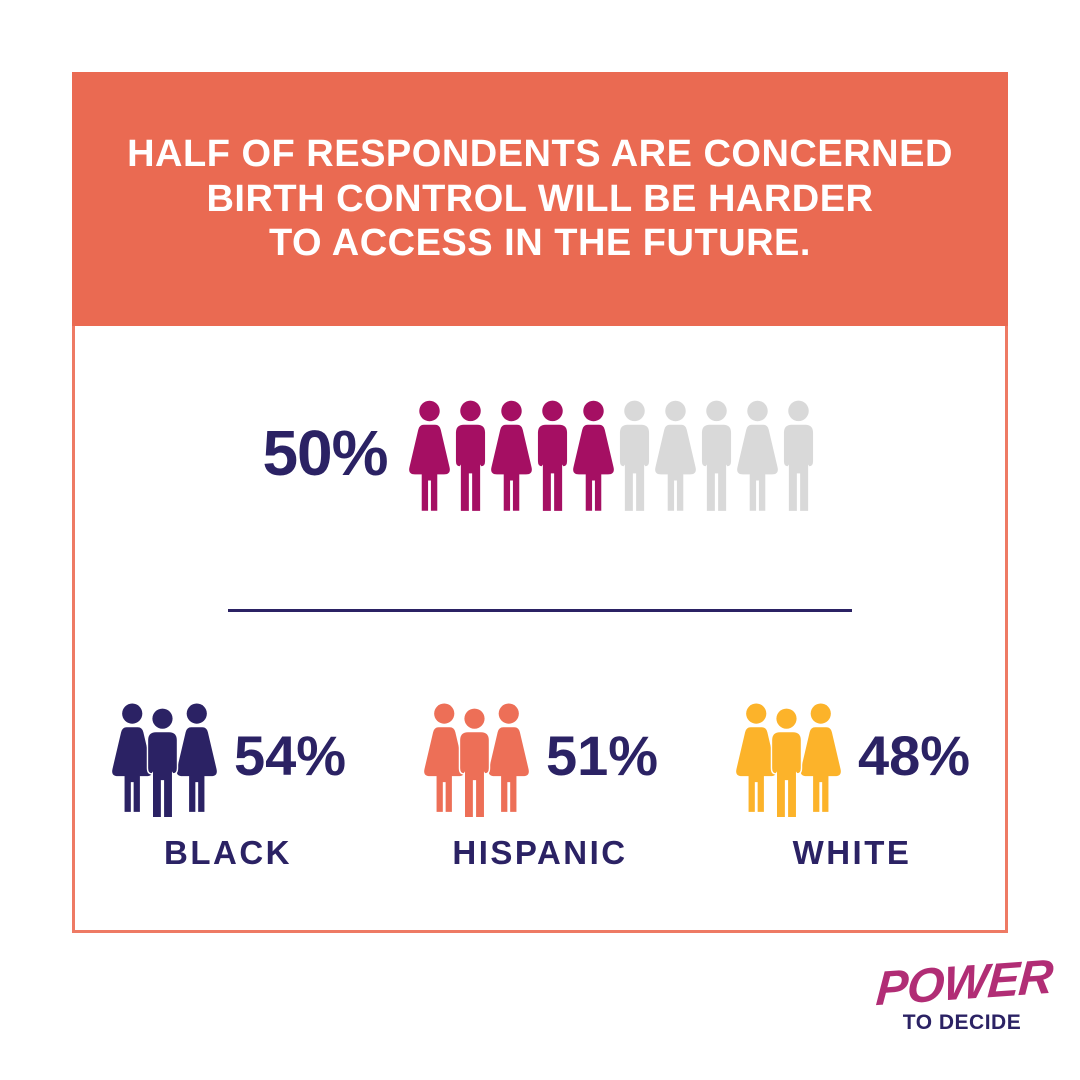  I want to click on group-white: 48% WHITE, so click(852, 786).